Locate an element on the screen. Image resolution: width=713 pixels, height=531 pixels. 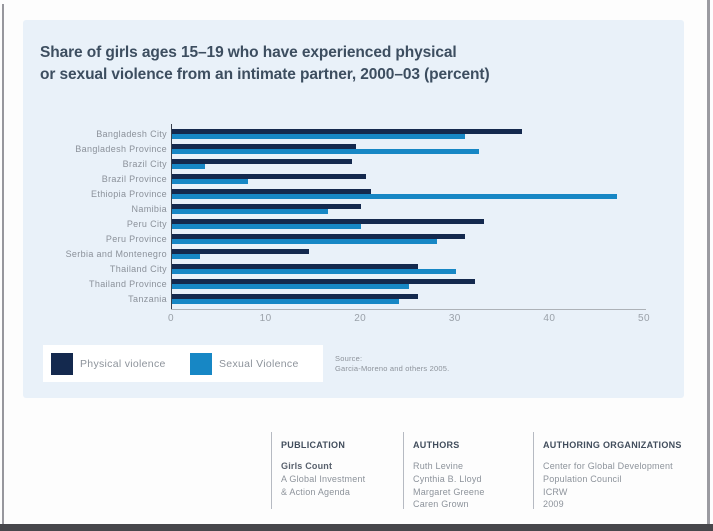
legend-item: Sexual Violence is located at coordinates (244, 363).